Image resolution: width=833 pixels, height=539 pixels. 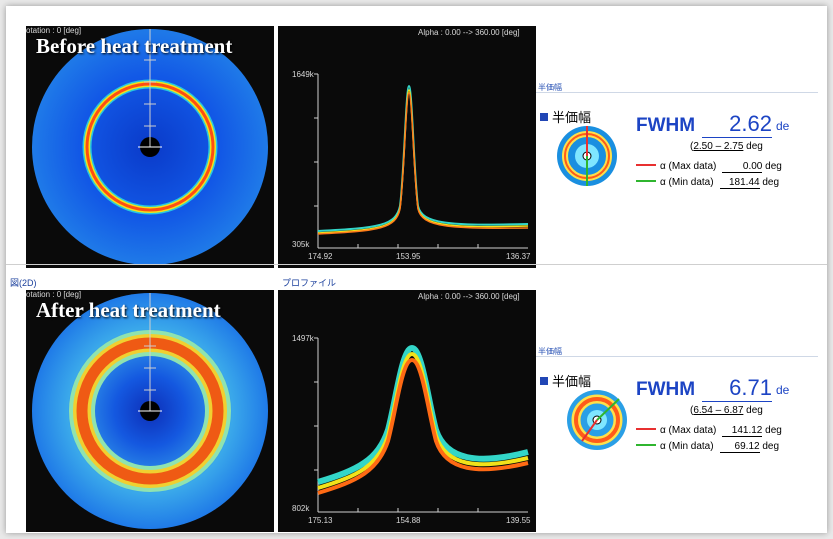 I want to click on alpha-min-row: α (Min data) 69.12 deg, so click(x=707, y=447).